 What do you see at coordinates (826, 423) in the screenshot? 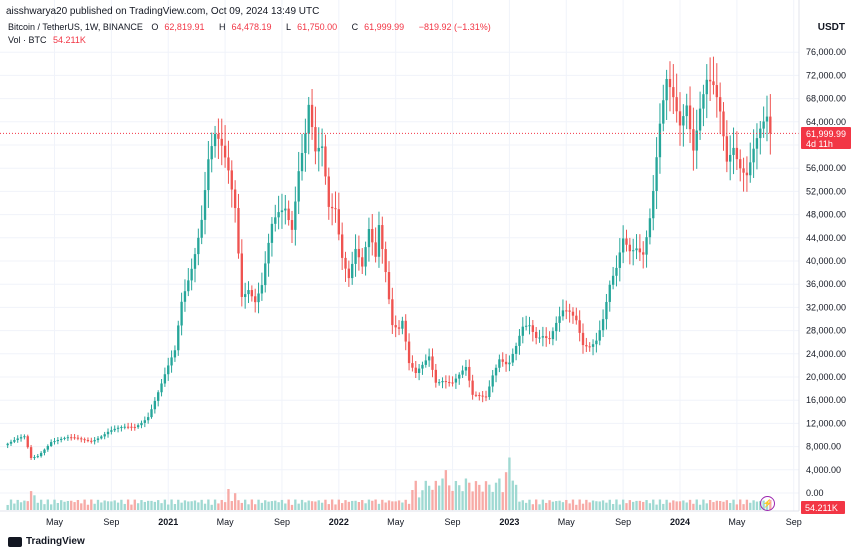
I see `price-tick-label: 12,000.00` at bounding box center [826, 423].